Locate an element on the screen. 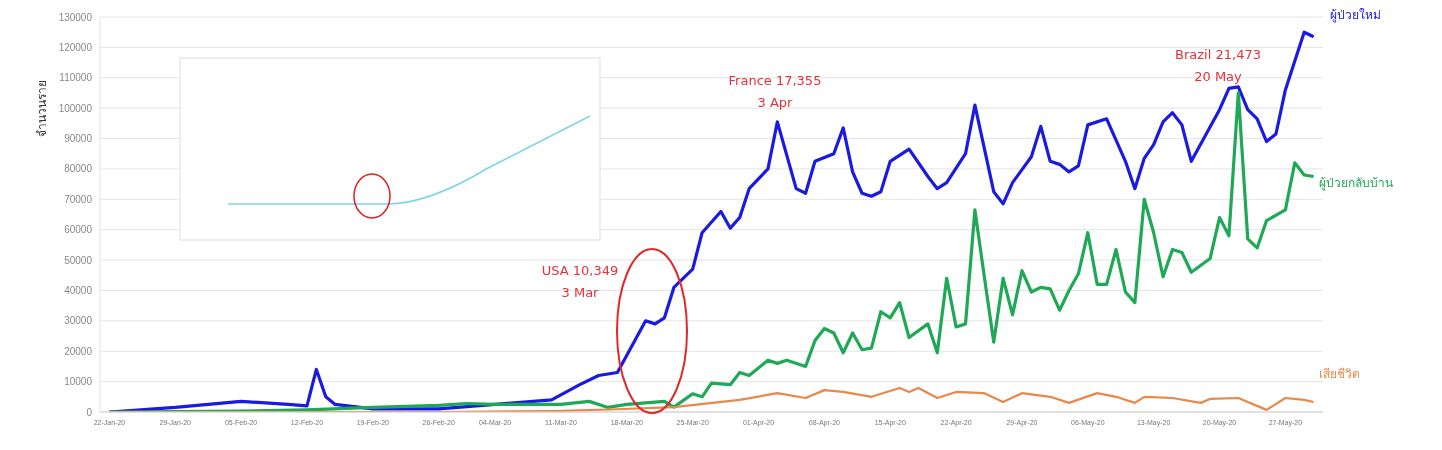  y-tick-label: 110000 is located at coordinates (76, 78).